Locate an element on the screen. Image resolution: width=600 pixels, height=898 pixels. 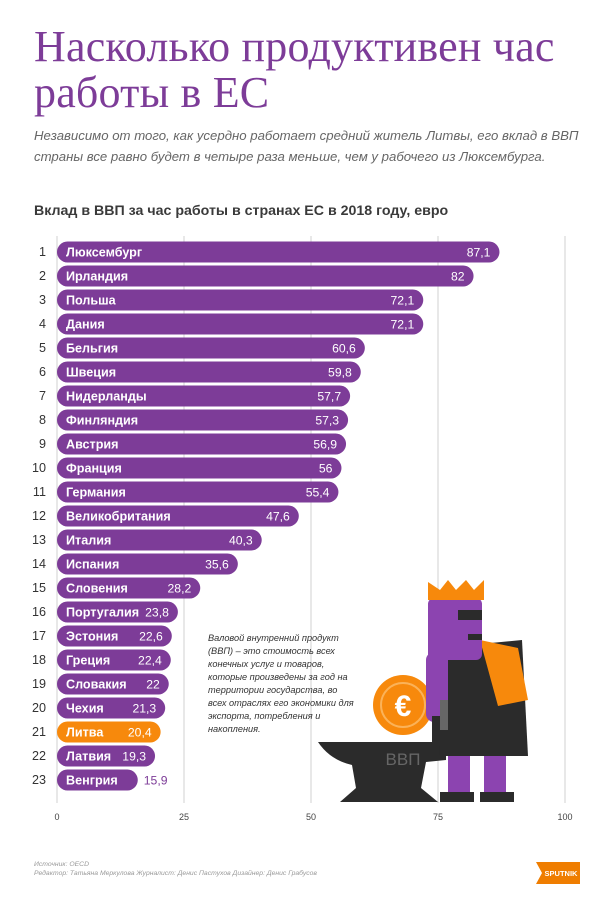
x-tick-label: 25 is located at coordinates (184, 817).